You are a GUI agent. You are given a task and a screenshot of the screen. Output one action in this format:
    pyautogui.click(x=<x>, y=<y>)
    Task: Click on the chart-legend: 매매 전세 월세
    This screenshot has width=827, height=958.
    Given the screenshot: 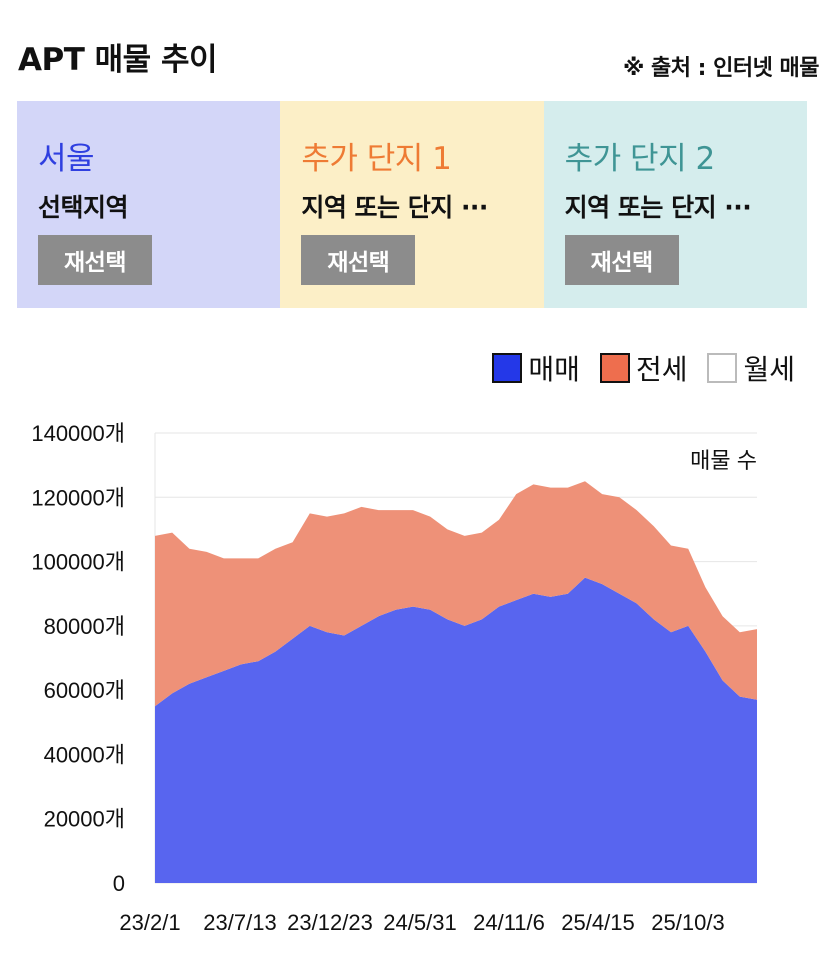 What is the action you would take?
    pyautogui.click(x=637, y=368)
    